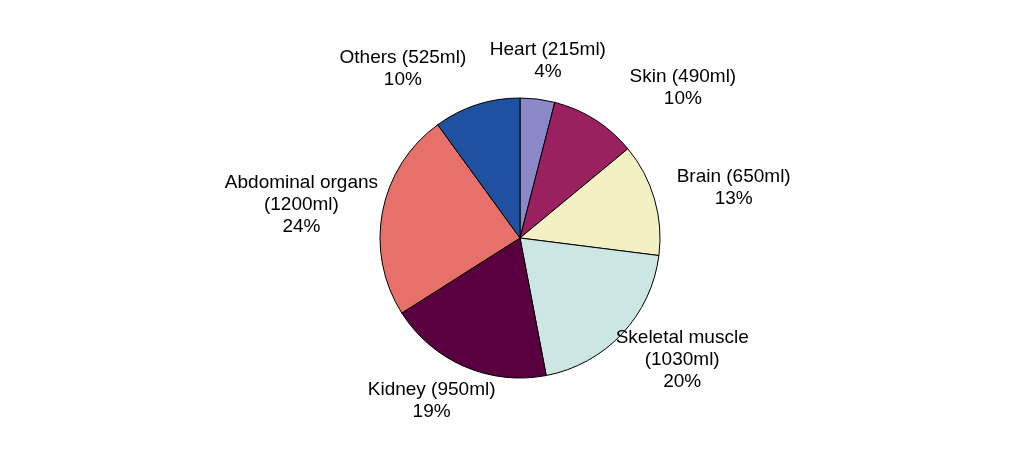 The image size is (1014, 458). I want to click on data-label: 19%, so click(431, 411).